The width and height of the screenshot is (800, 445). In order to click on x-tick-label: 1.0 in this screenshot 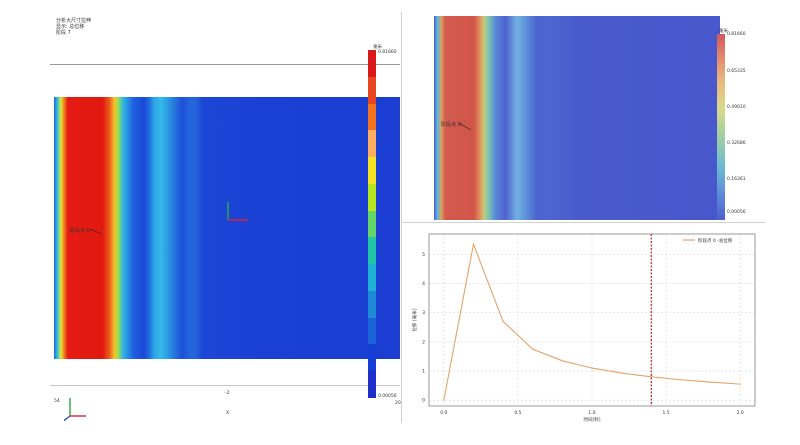, I will do `click(591, 413)`.